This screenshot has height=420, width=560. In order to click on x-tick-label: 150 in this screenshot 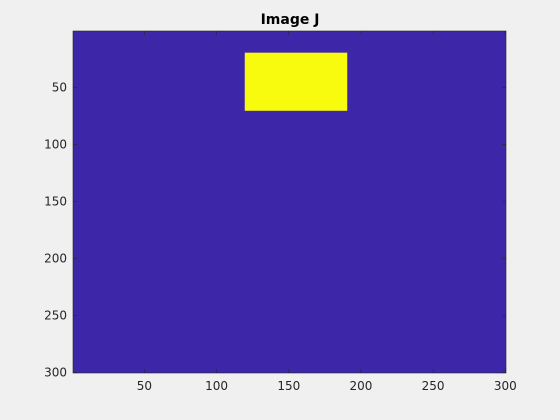, I will do `click(288, 386)`.